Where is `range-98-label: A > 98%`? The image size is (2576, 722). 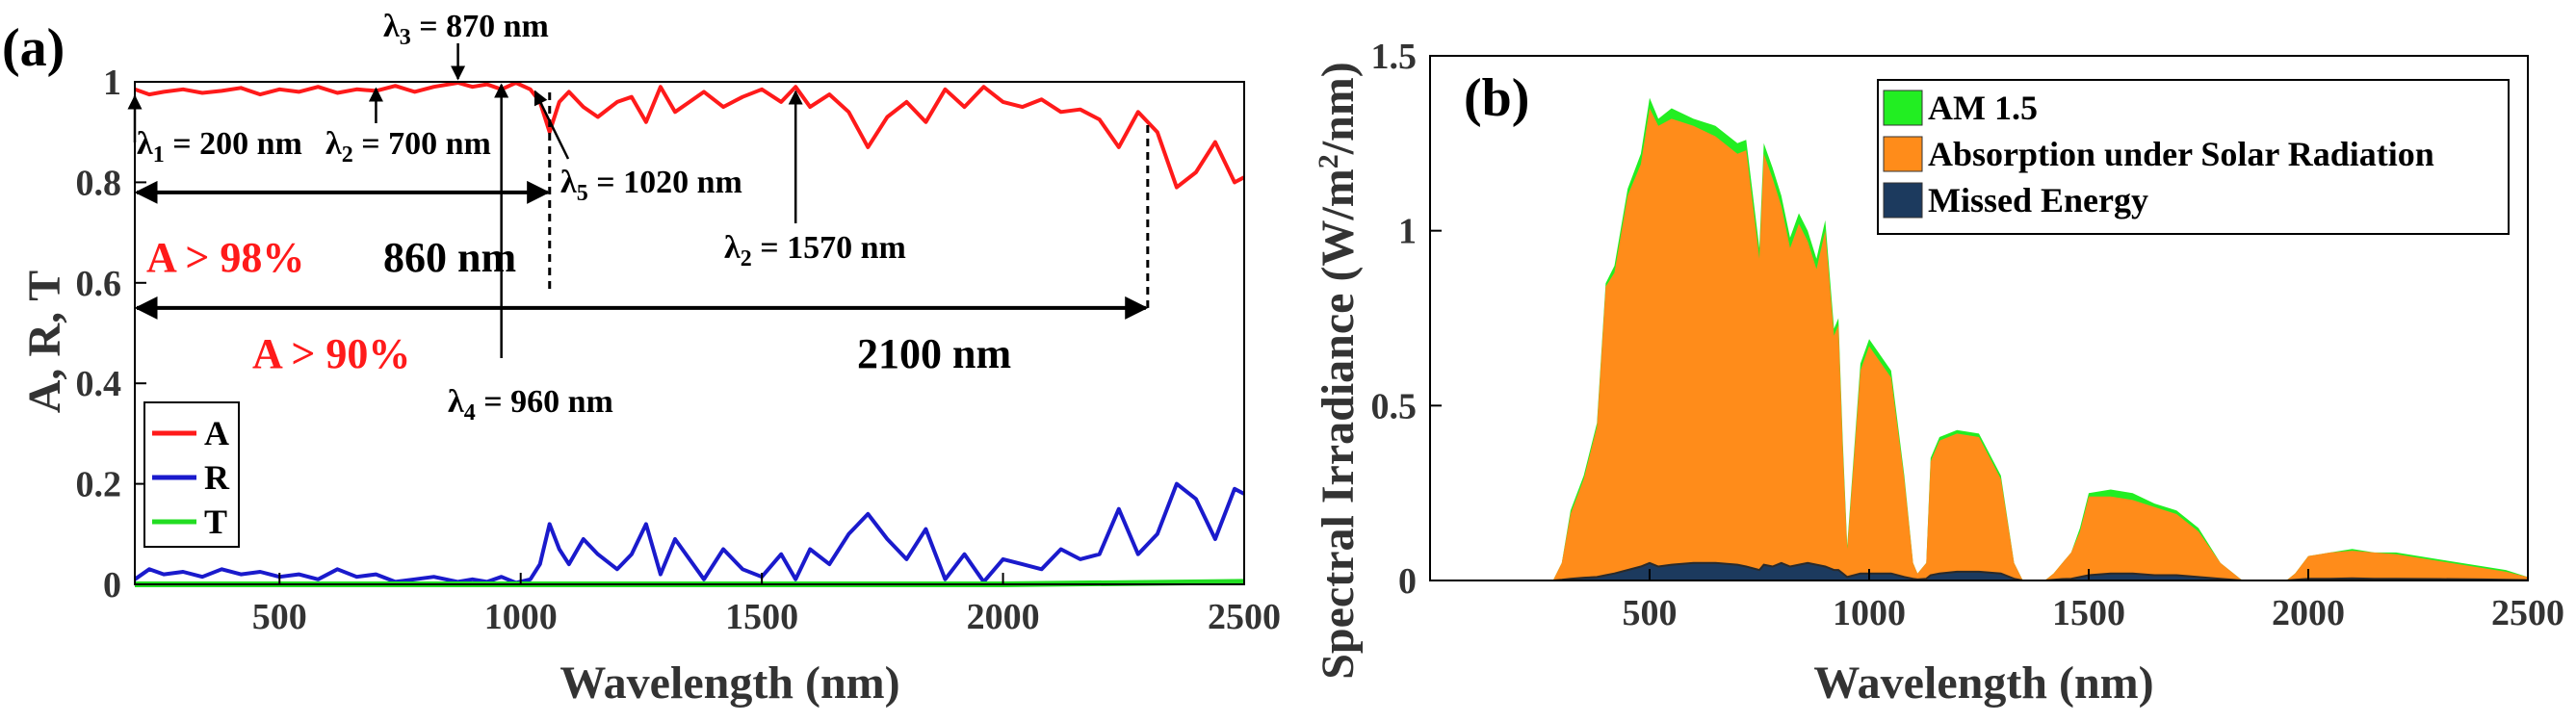 range-98-label: A > 98% is located at coordinates (225, 258).